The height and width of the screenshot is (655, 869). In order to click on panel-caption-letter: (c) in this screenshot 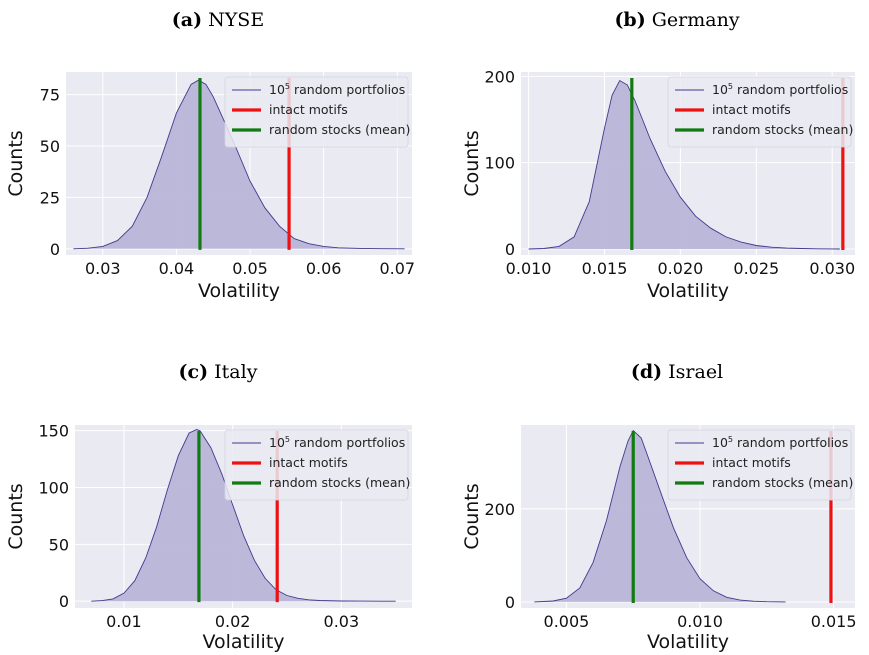, I will do `click(194, 372)`.